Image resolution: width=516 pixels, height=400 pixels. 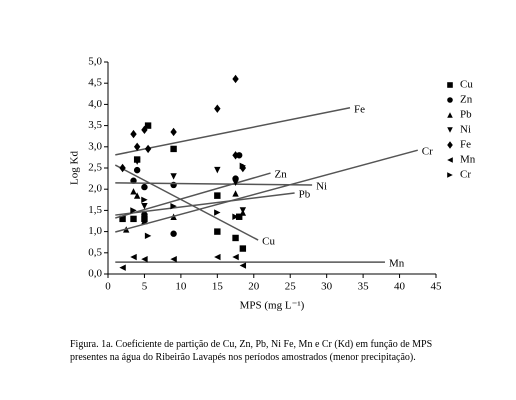 I want to click on y-tick-label: 5,0, so click(x=95, y=62).